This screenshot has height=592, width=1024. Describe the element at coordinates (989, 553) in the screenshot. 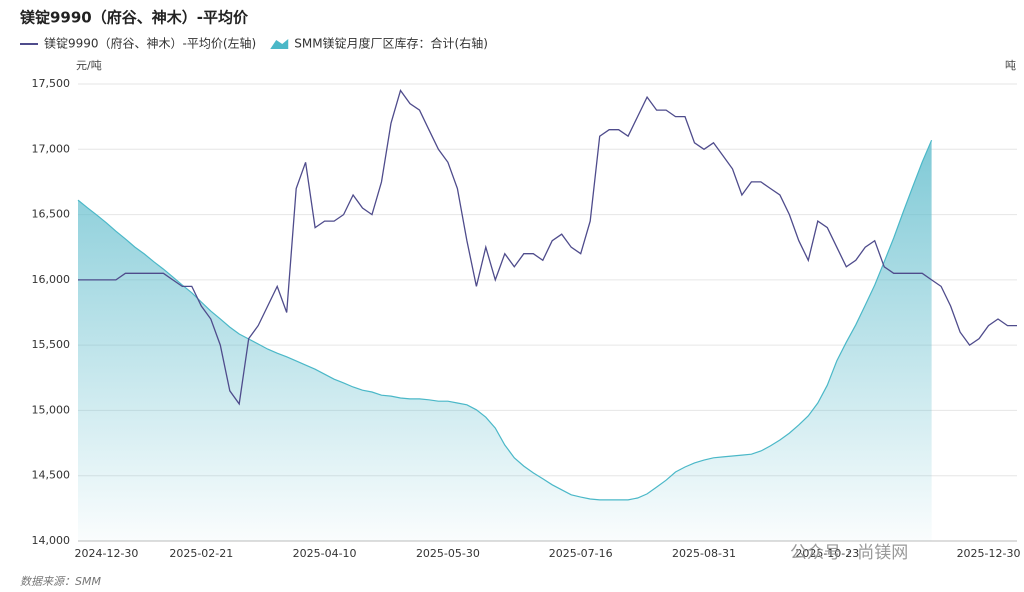

I see `x-tick-label: 2025-12-30` at that location.